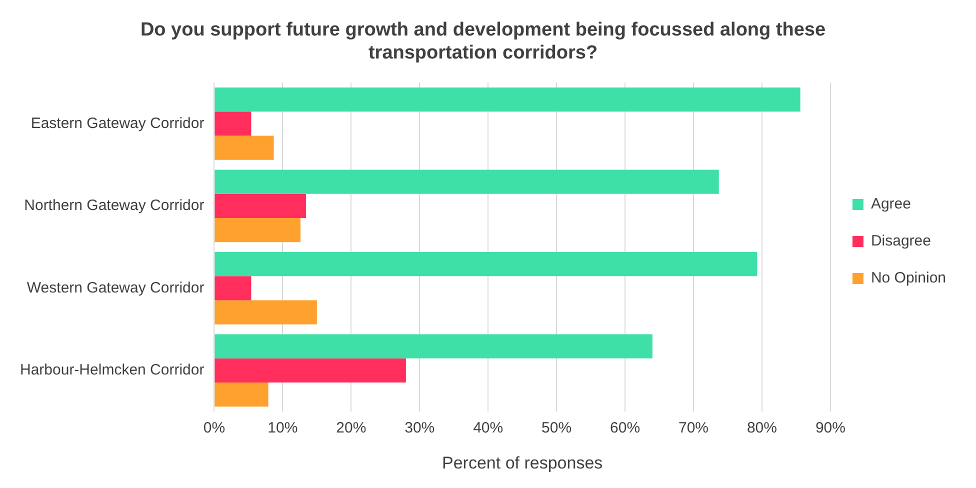  Describe the element at coordinates (522, 462) in the screenshot. I see `x-axis-title: Percent of responses` at that location.